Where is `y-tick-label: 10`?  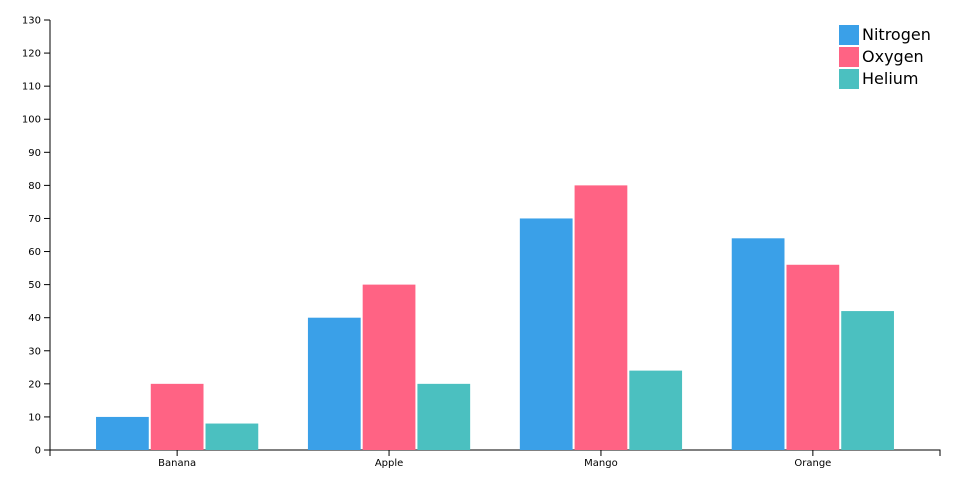 y-tick-label: 10 is located at coordinates (34, 417).